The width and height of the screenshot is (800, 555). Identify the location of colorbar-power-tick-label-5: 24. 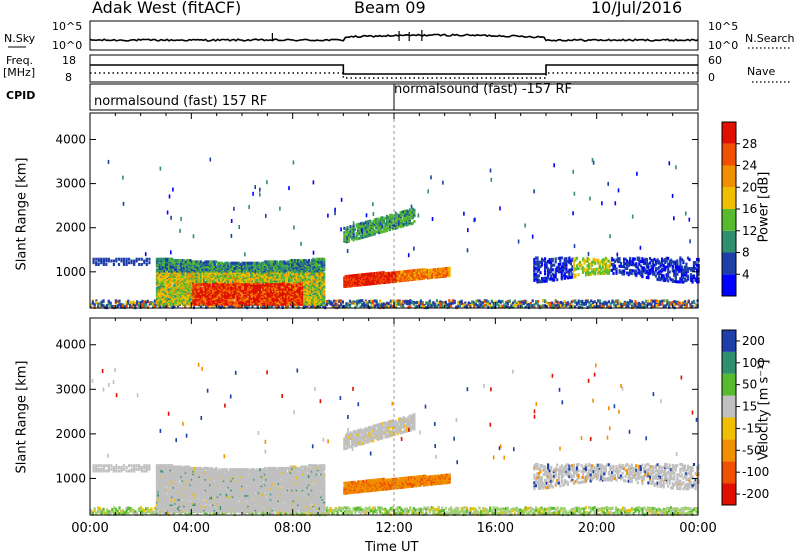
(749, 166).